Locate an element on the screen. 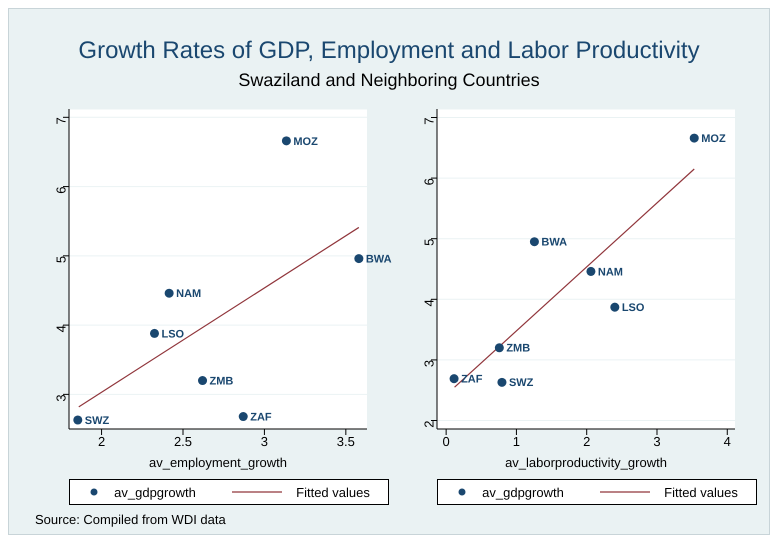 The height and width of the screenshot is (543, 778). chart-title: Growth Rates of GDP, Employment and Labor Productivity is located at coordinates (389, 51).